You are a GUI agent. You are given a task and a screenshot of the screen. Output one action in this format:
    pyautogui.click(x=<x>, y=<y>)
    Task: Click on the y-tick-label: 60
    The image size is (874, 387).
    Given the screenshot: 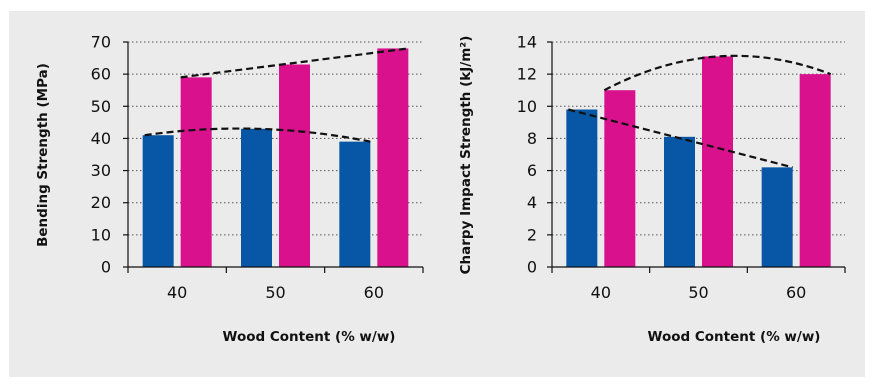 What is the action you would take?
    pyautogui.click(x=101, y=74)
    